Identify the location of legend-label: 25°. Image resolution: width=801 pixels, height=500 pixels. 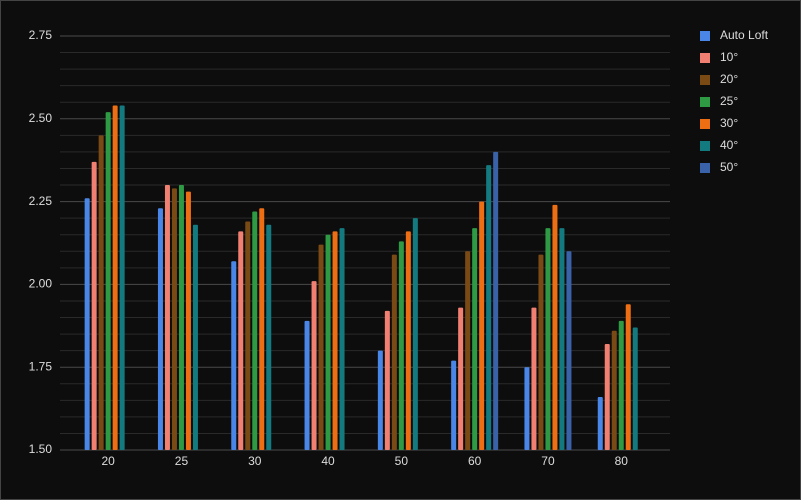
(729, 101).